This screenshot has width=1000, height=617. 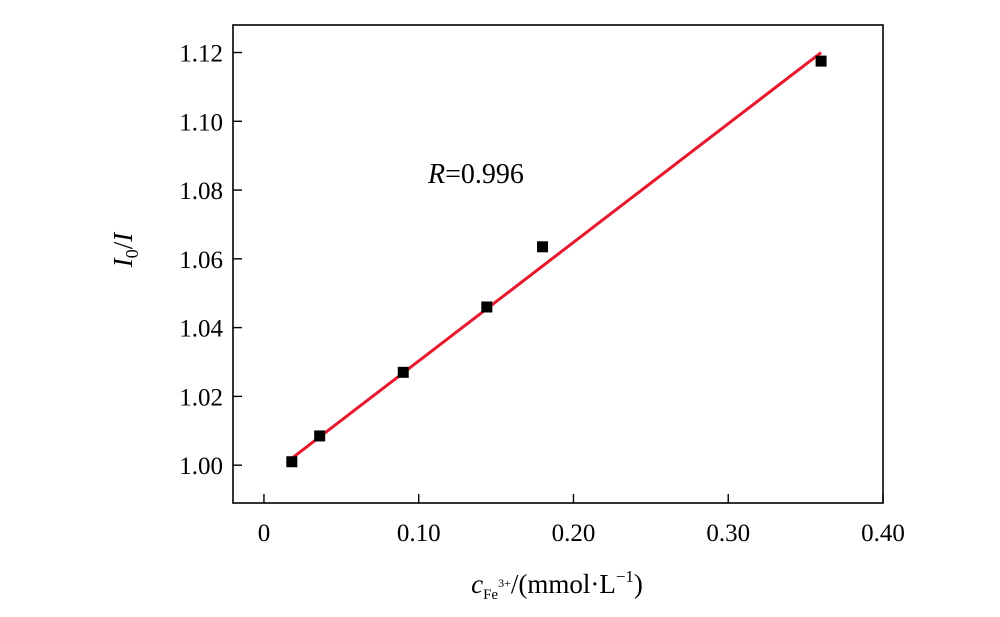 I want to click on x-tick-label: 0.10, so click(x=419, y=533).